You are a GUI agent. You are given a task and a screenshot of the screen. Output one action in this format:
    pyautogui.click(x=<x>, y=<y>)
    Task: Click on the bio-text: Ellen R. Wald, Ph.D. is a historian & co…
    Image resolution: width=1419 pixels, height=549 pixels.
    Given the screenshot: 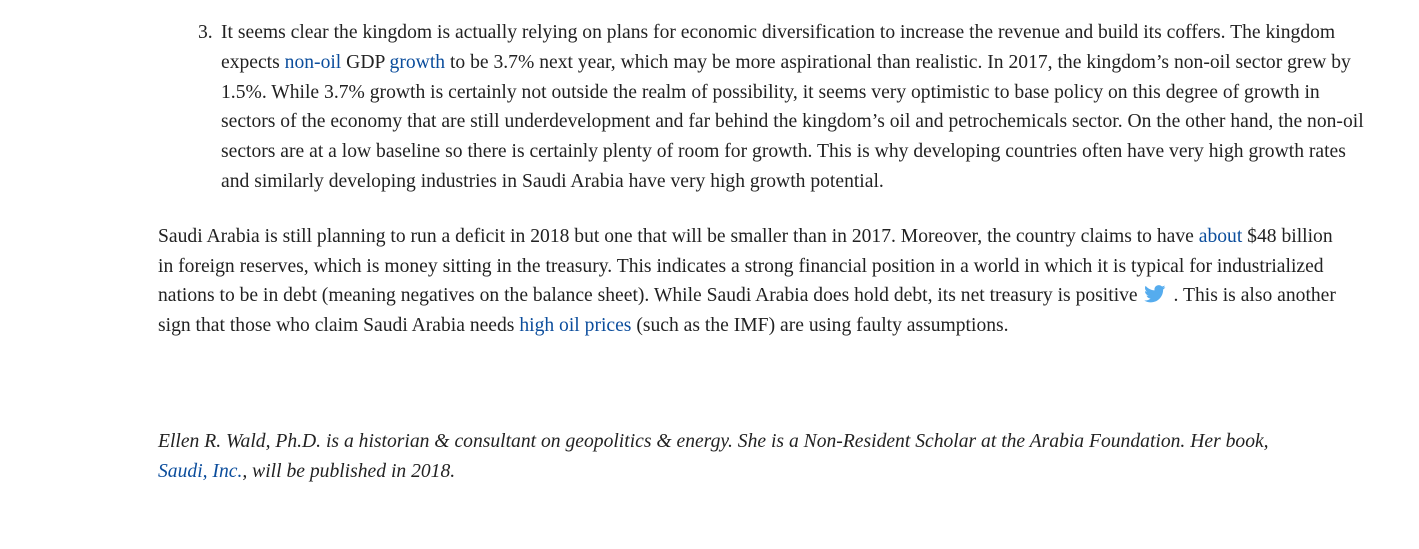 What is the action you would take?
    pyautogui.click(x=713, y=441)
    